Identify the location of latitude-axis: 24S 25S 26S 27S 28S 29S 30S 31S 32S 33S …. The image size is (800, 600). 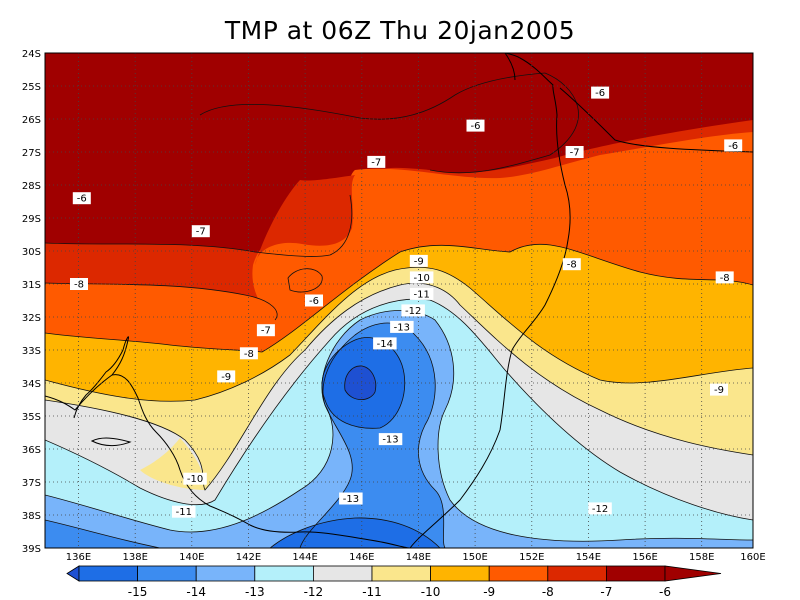
(31, 302).